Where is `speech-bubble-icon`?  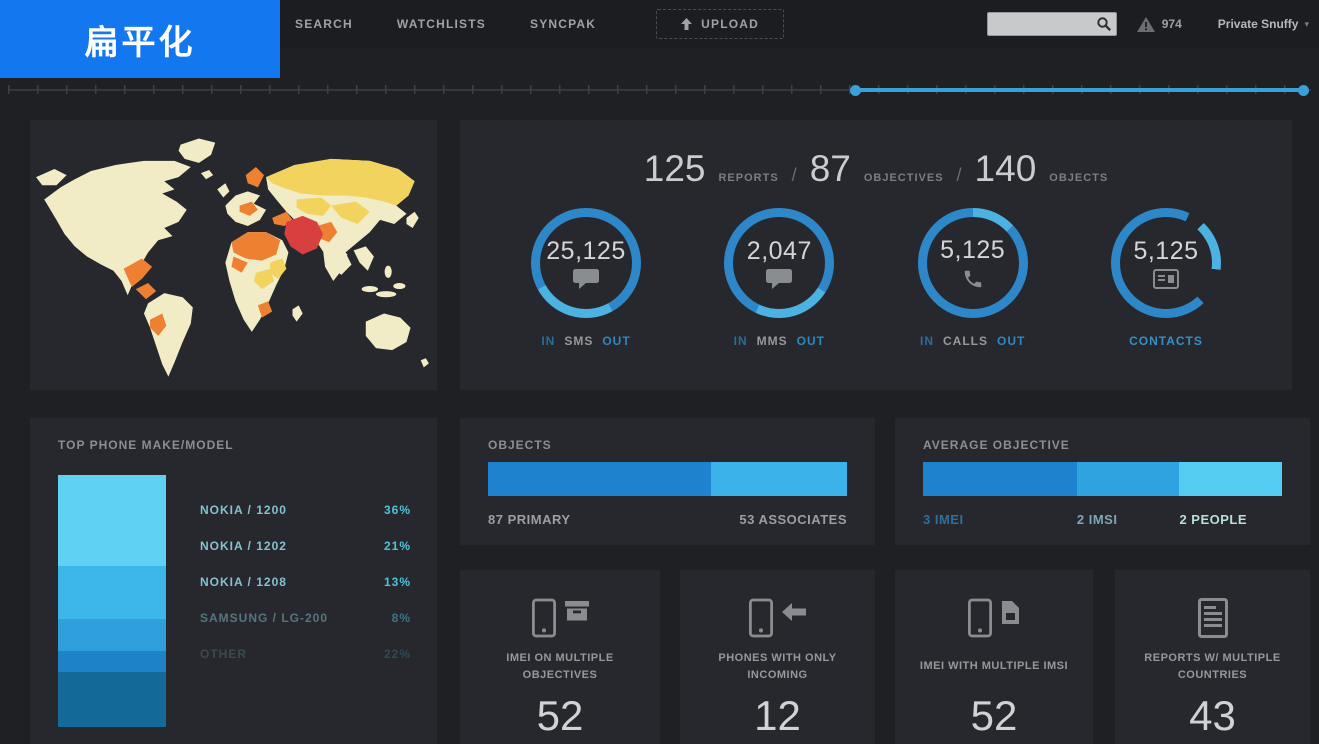
speech-bubble-icon is located at coordinates (779, 279).